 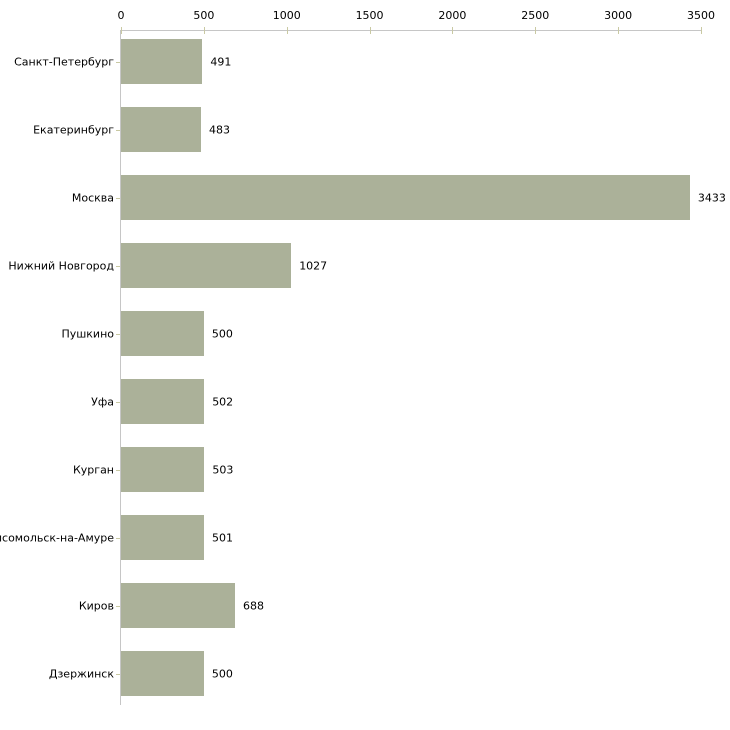 What do you see at coordinates (711, 198) in the screenshot?
I see `value-label: 3433` at bounding box center [711, 198].